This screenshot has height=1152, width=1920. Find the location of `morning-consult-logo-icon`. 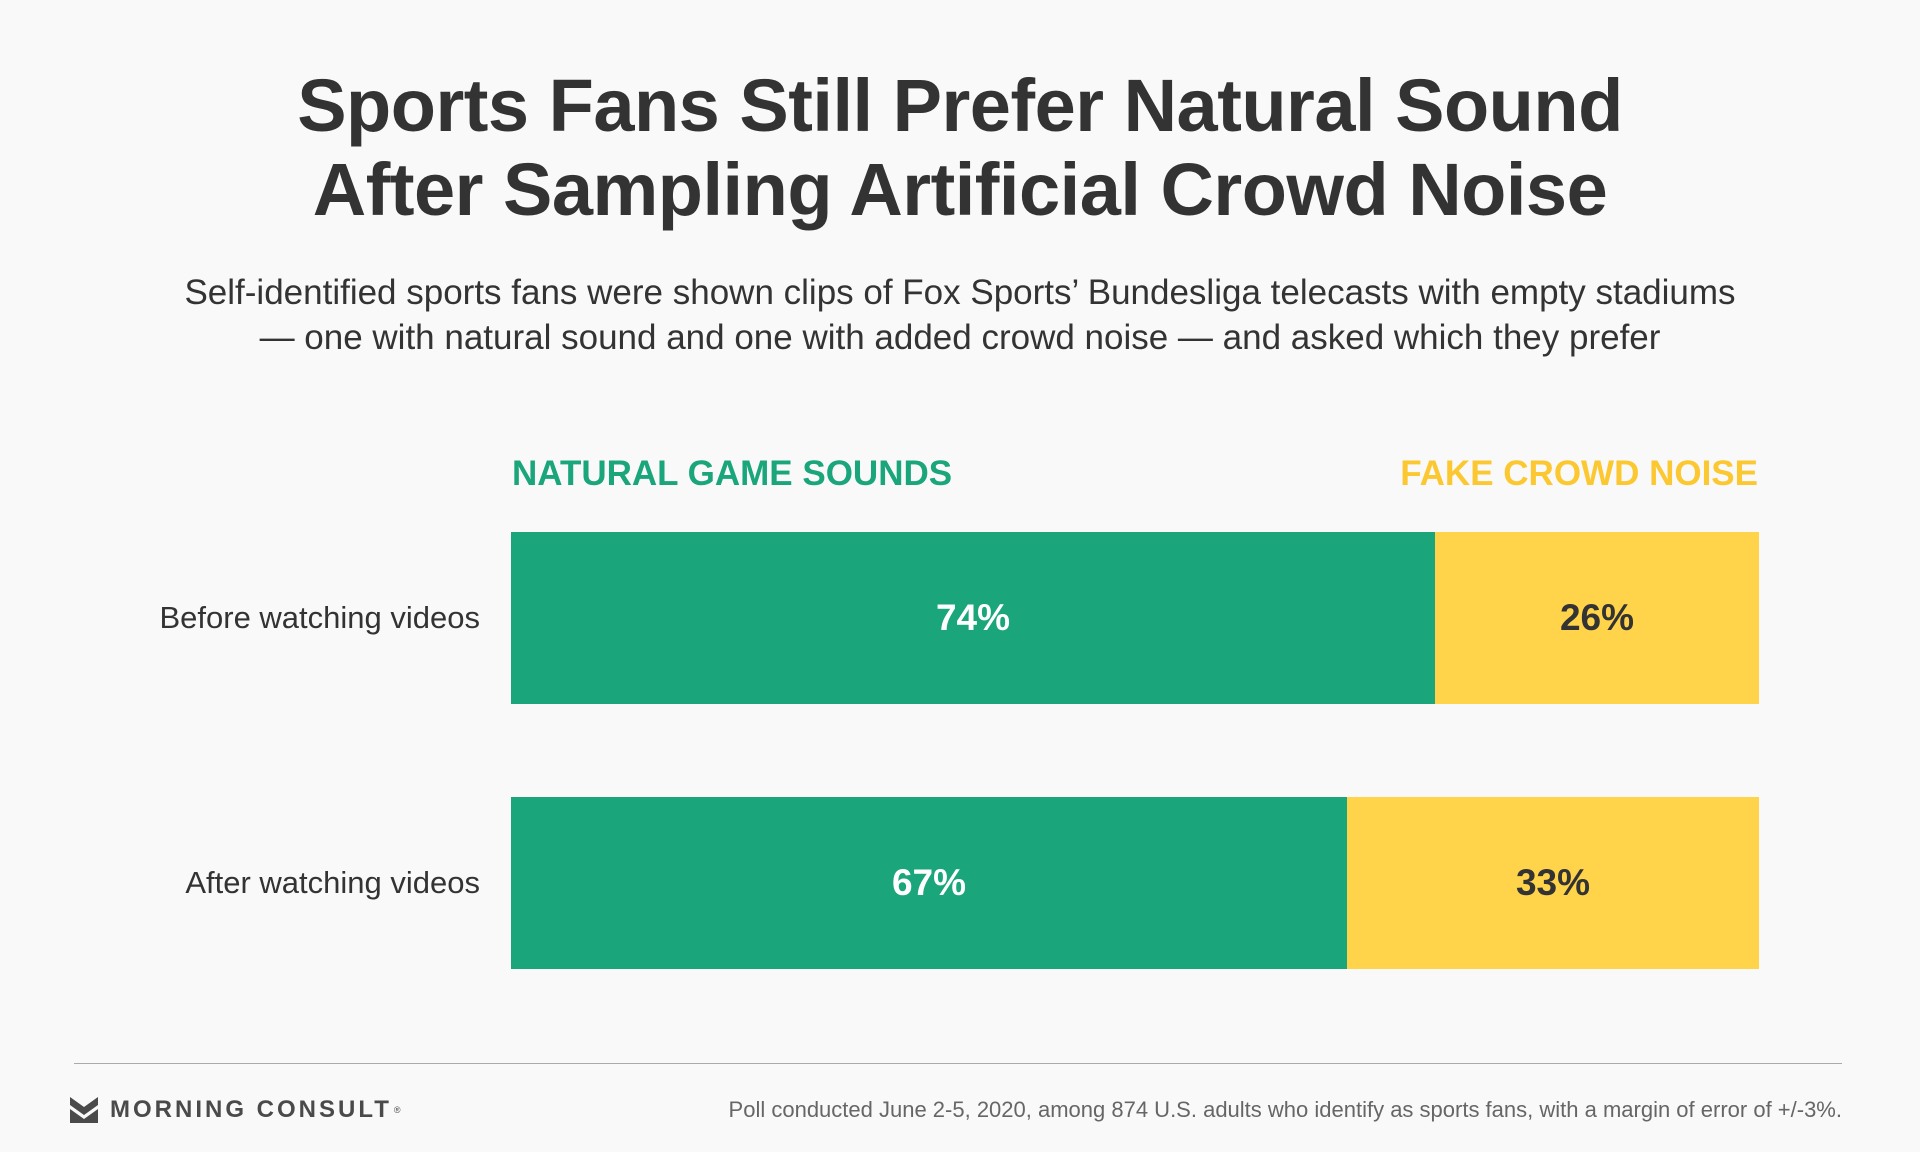

morning-consult-logo-icon is located at coordinates (84, 1110).